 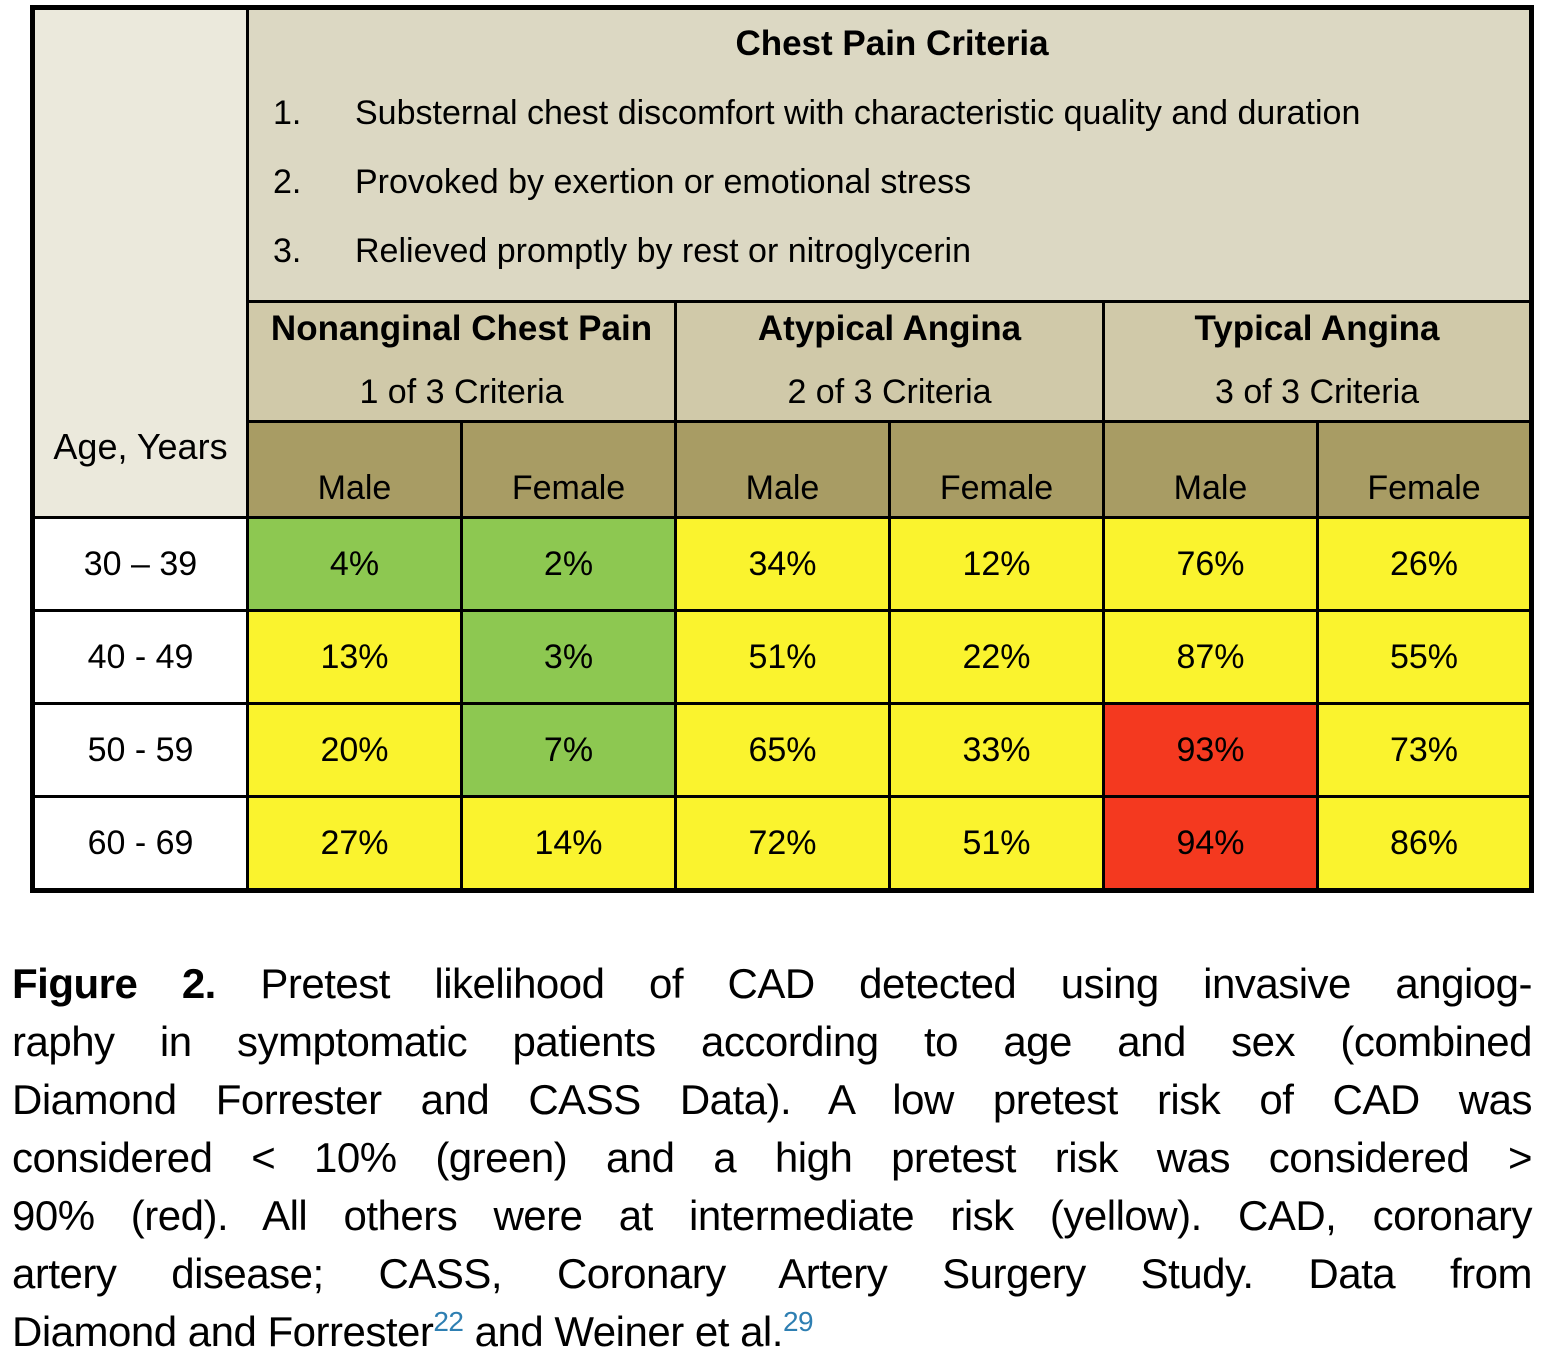 What do you see at coordinates (354, 843) in the screenshot?
I see `risk-cell: 27%` at bounding box center [354, 843].